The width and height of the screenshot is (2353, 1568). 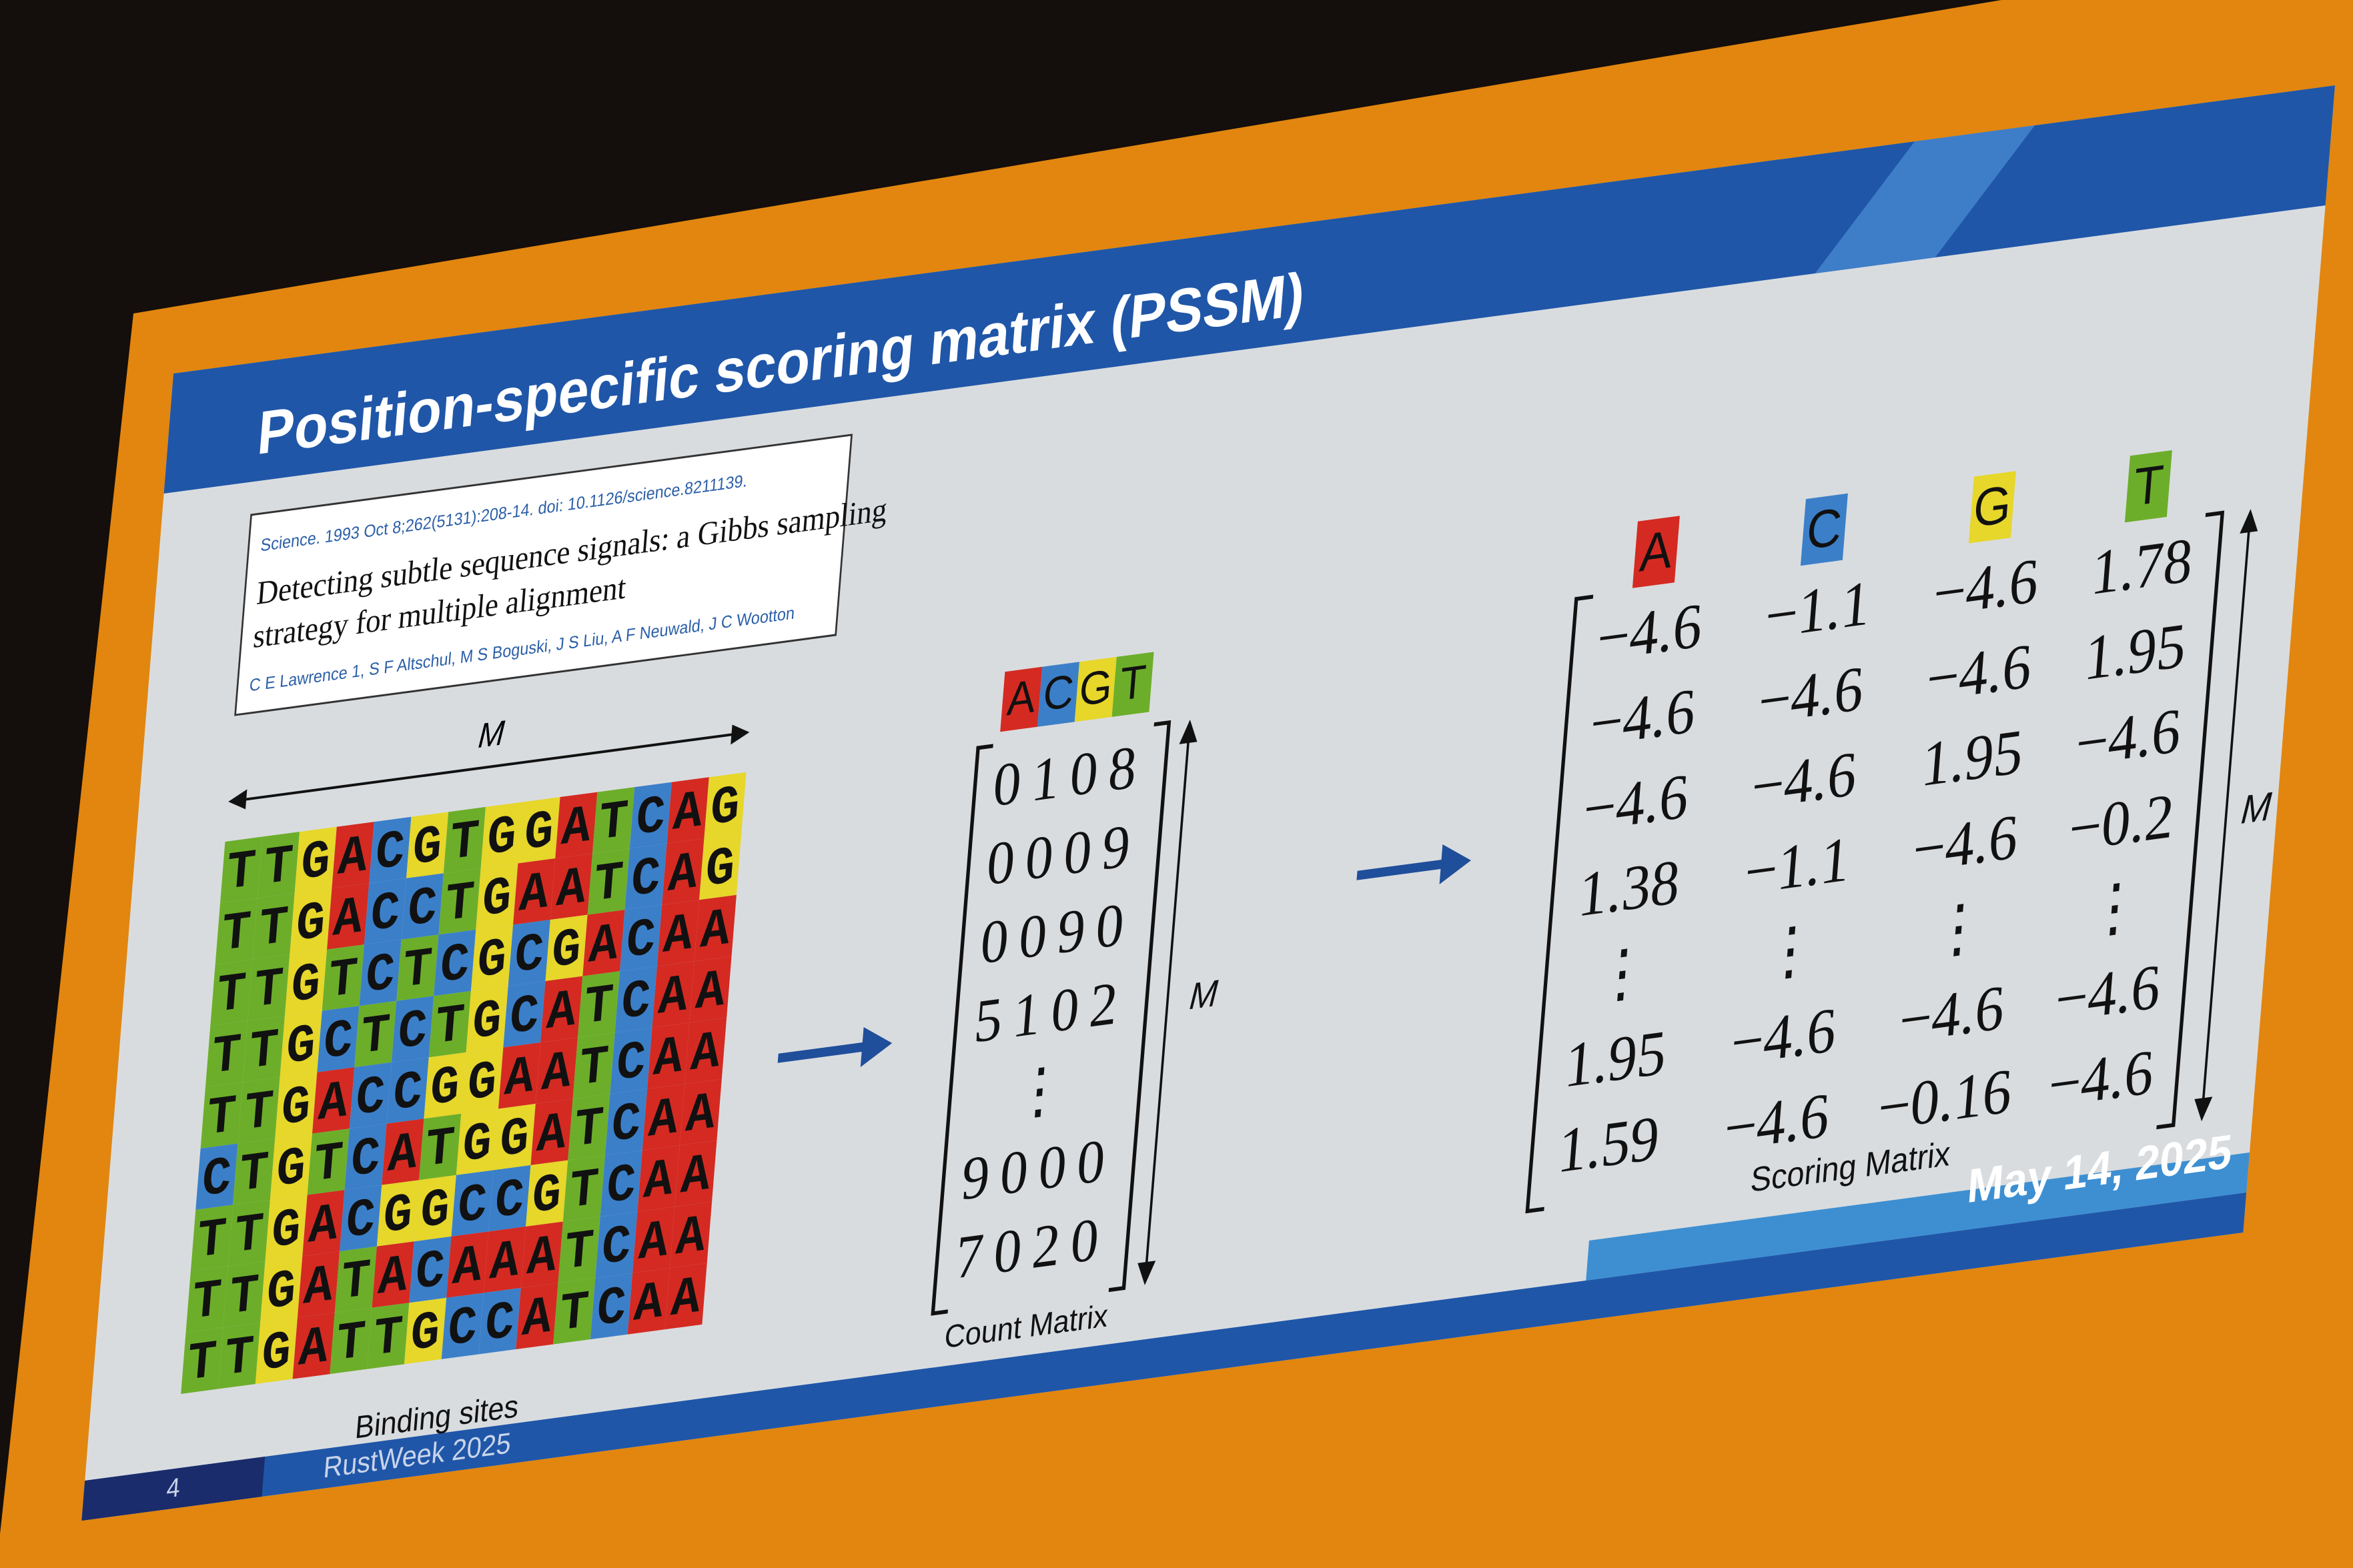 I want to click on column-header: A, so click(x=1656, y=551).